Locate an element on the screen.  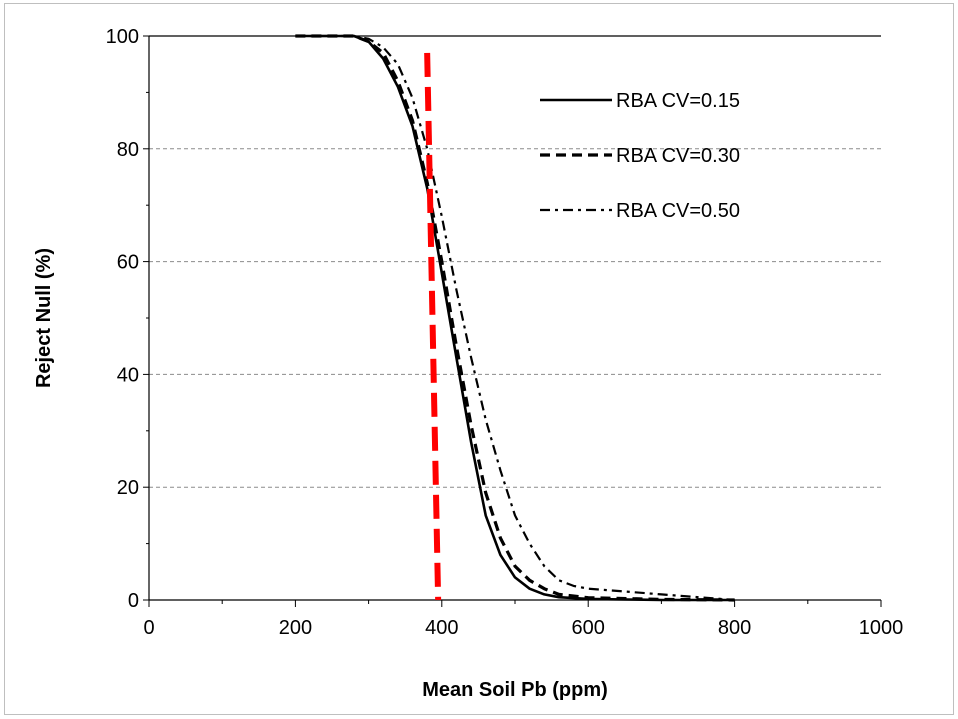
y-axis-title: Reject Null (%) is located at coordinates (44, 318).